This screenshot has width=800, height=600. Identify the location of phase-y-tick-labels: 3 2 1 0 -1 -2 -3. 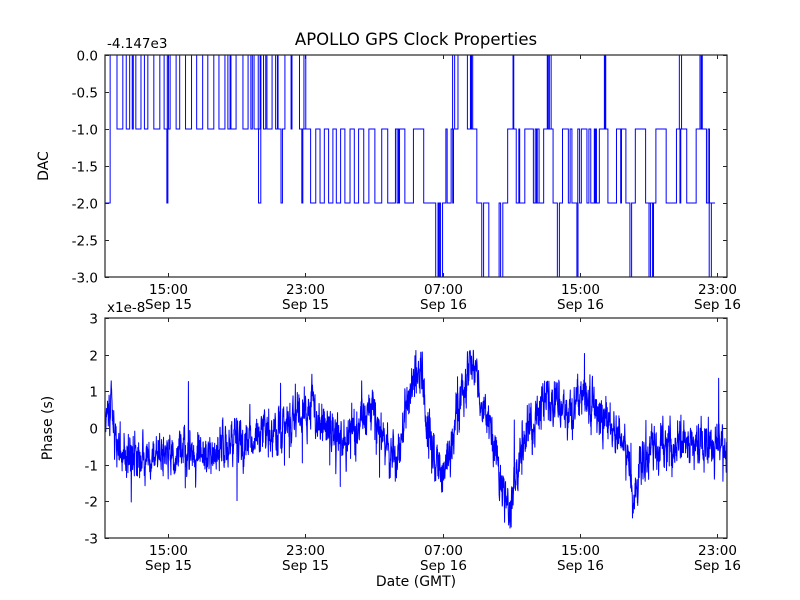
(91, 430).